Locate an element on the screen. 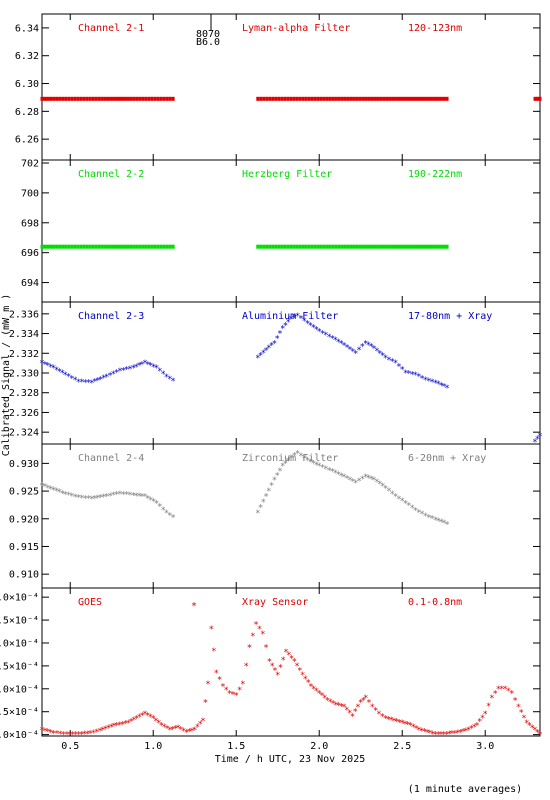 This screenshot has height=800, width=550. footer-note: (1 minute averages) is located at coordinates (465, 789).